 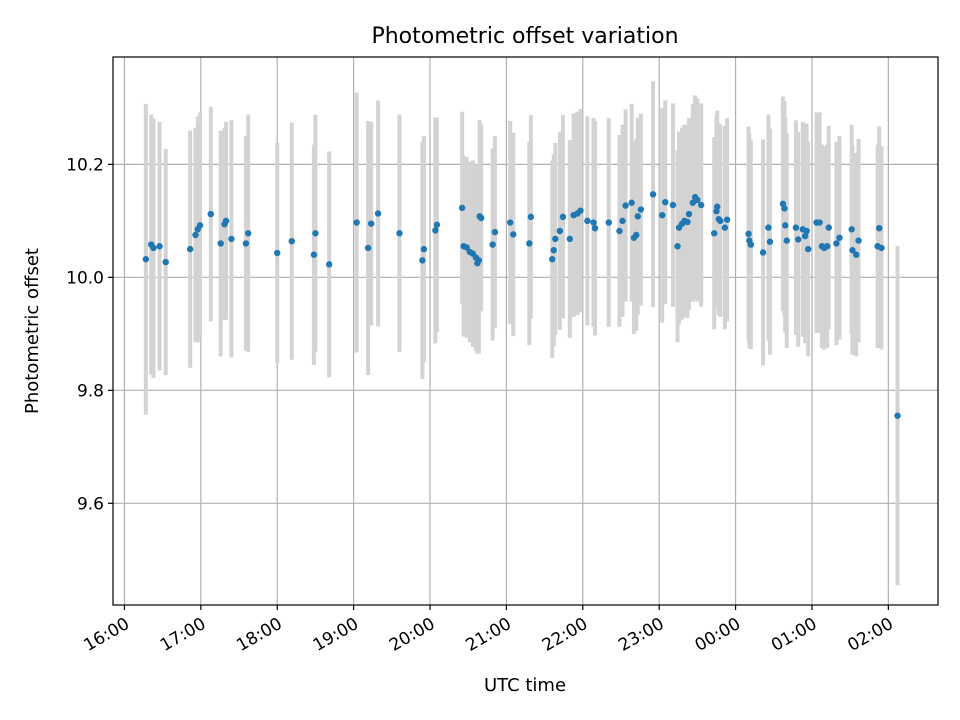 What do you see at coordinates (336, 635) in the screenshot?
I see `x-tick-label: 19:00` at bounding box center [336, 635].